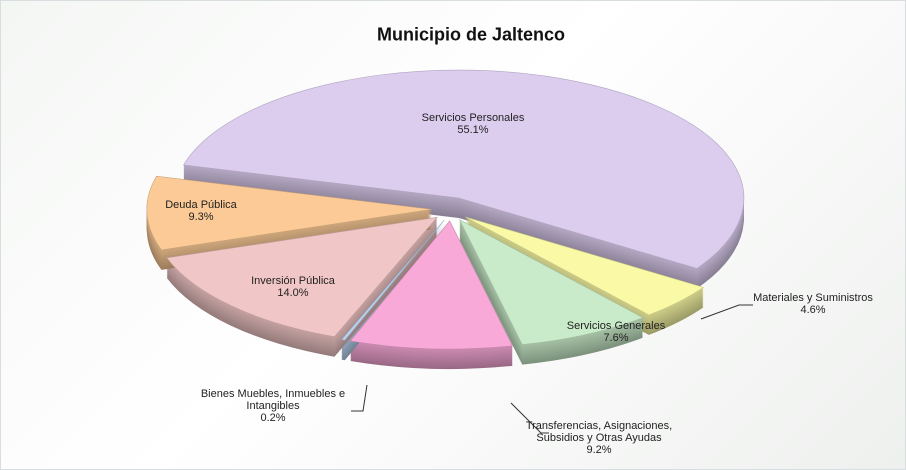  Describe the element at coordinates (616, 326) in the screenshot. I see `category-label: Servicios Generales` at that location.